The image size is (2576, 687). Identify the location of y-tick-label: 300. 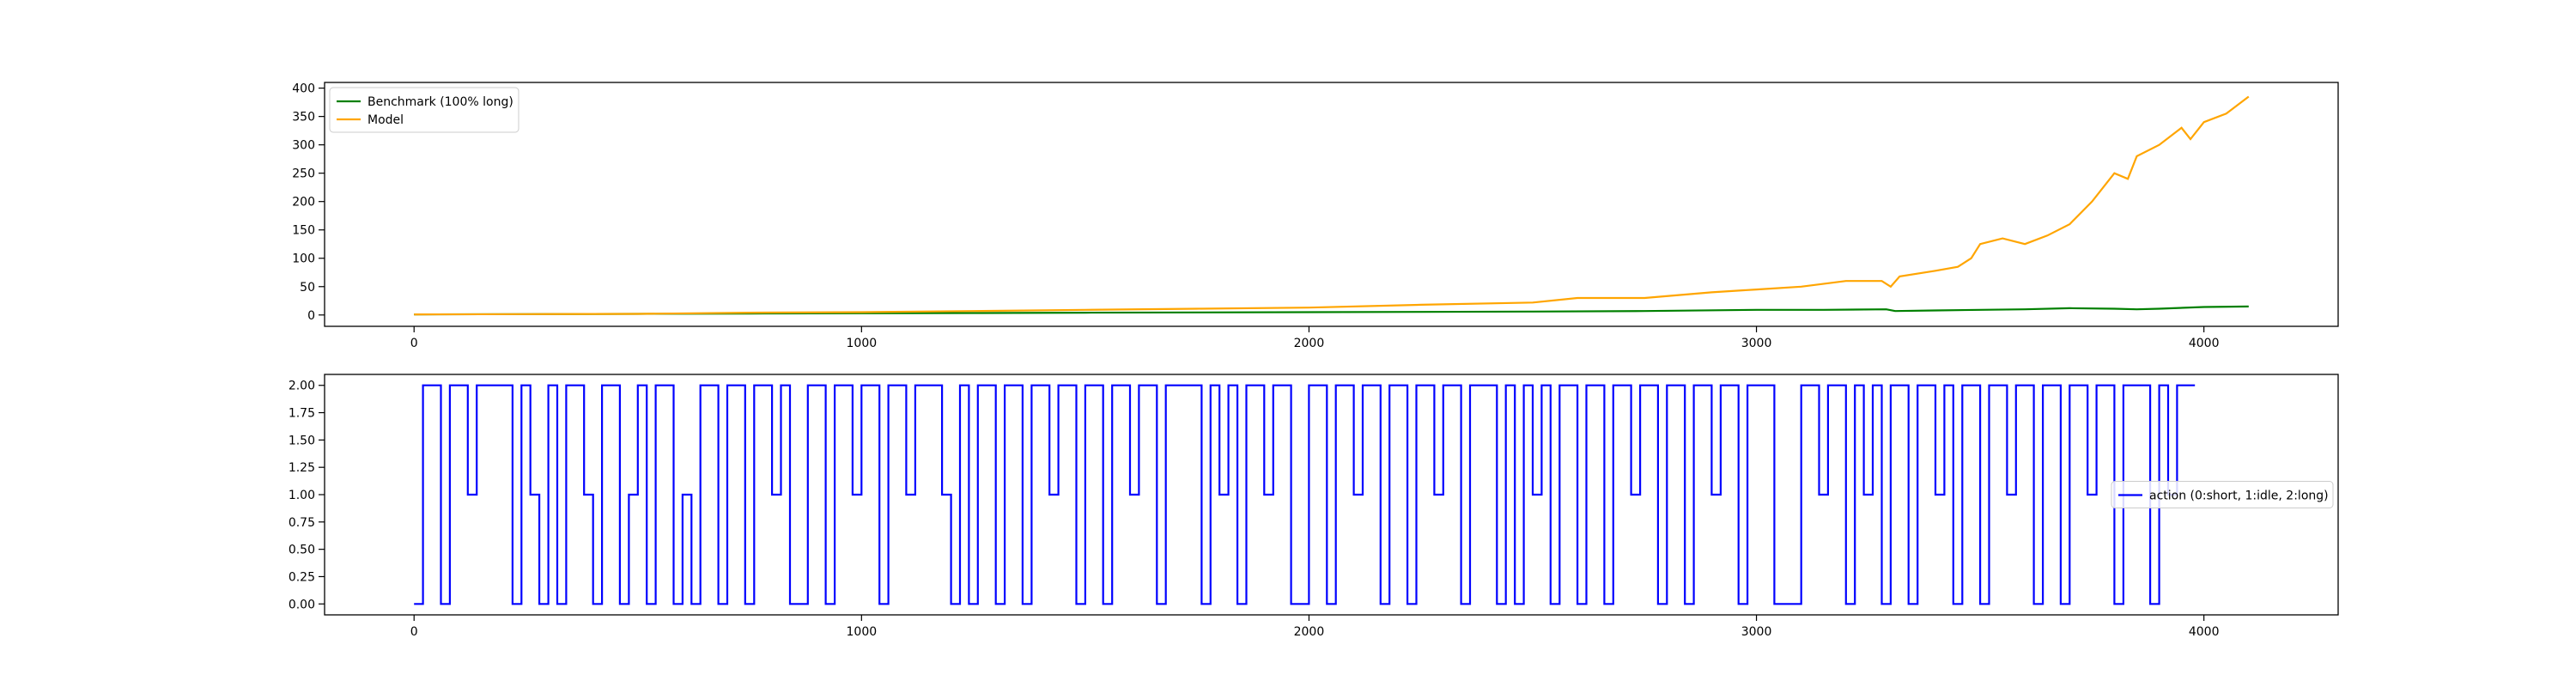
(303, 146).